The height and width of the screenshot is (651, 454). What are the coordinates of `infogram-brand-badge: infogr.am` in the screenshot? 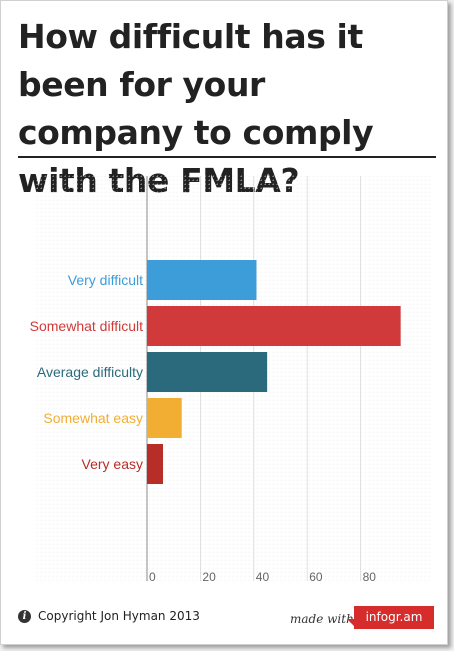 It's located at (394, 617).